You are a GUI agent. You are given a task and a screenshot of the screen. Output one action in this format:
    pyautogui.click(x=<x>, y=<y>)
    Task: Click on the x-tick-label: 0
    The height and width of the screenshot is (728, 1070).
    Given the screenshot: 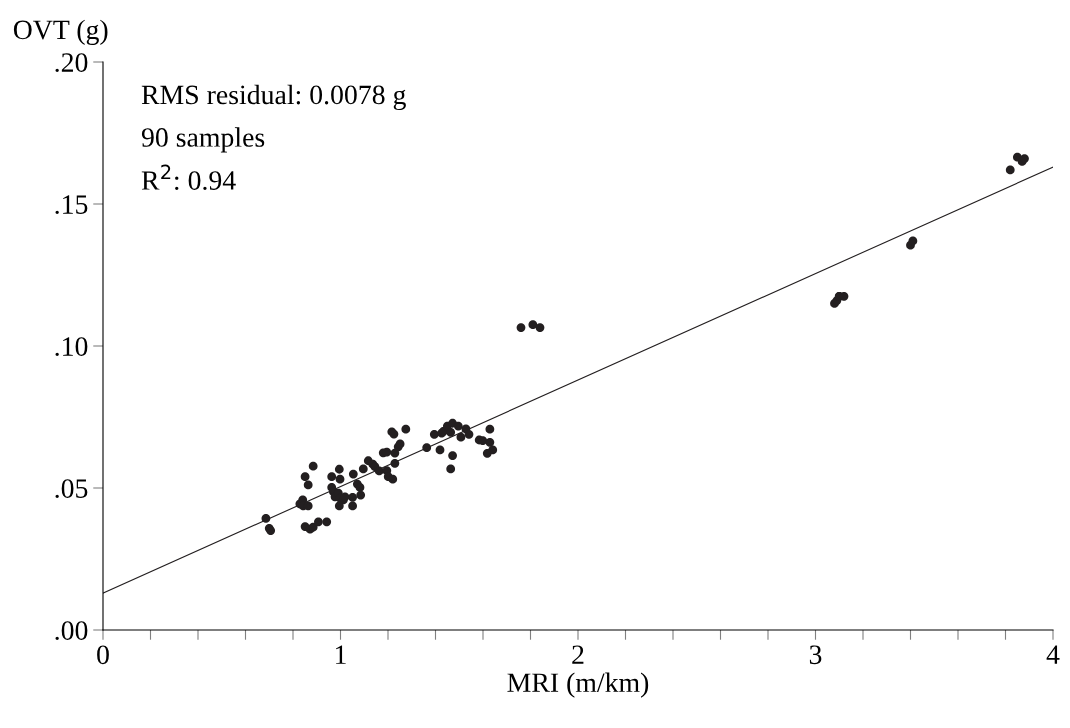 What is the action you would take?
    pyautogui.click(x=103, y=655)
    